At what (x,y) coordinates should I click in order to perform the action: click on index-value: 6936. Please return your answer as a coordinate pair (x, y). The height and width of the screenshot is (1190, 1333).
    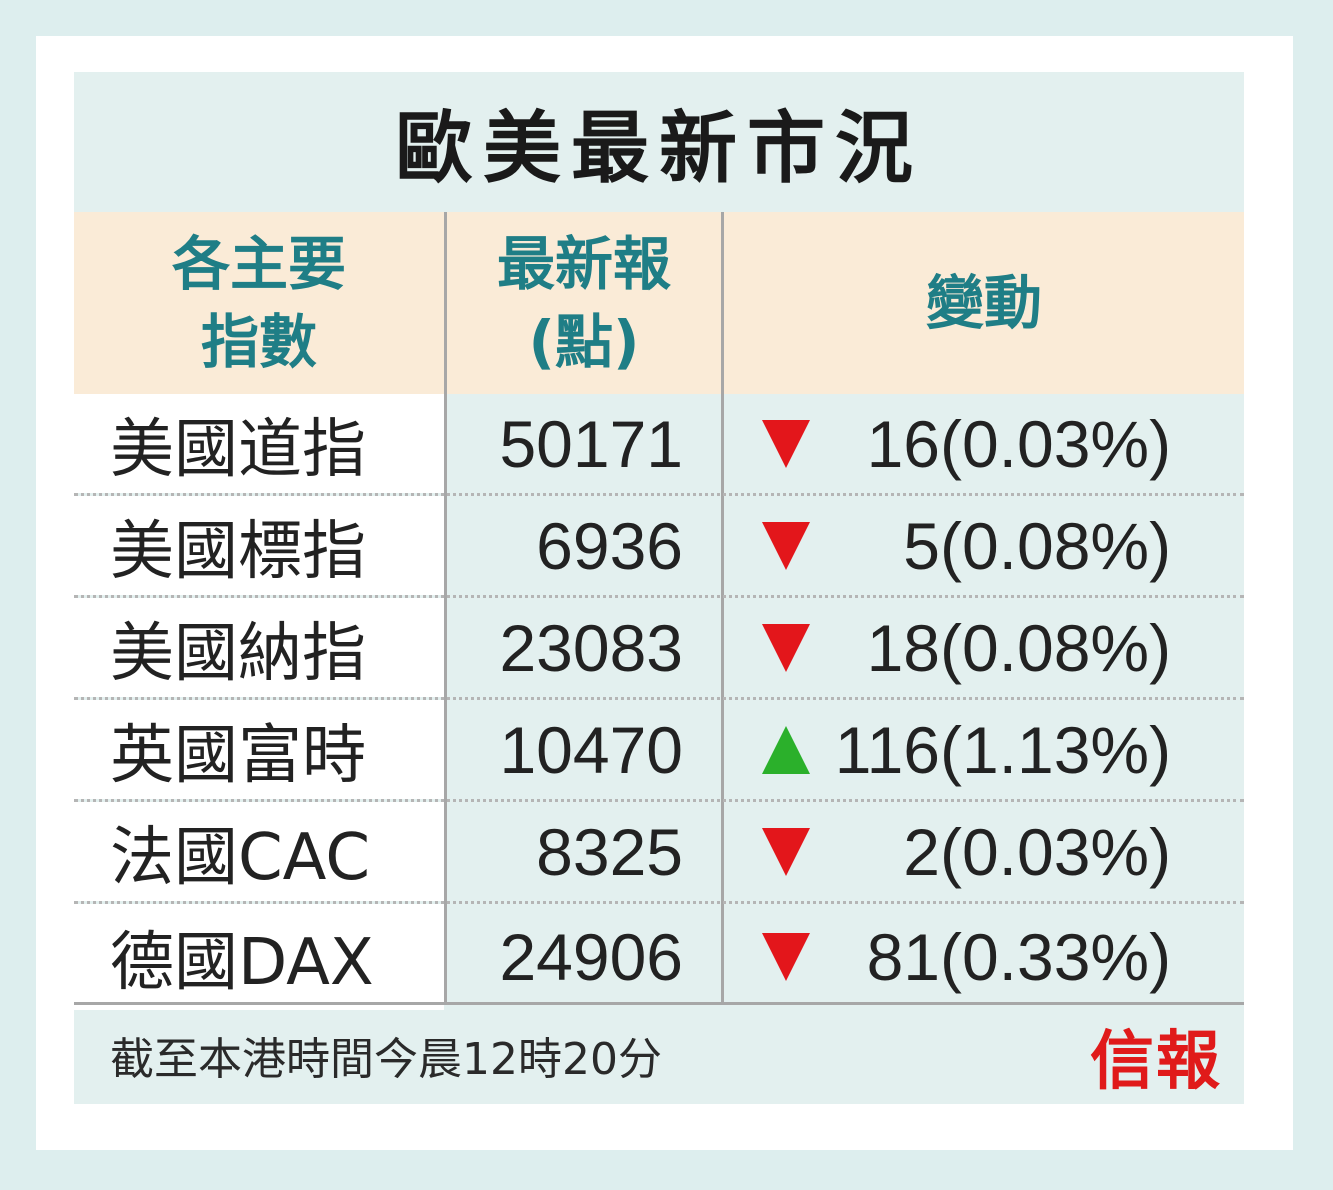
    Looking at the image, I should click on (609, 545).